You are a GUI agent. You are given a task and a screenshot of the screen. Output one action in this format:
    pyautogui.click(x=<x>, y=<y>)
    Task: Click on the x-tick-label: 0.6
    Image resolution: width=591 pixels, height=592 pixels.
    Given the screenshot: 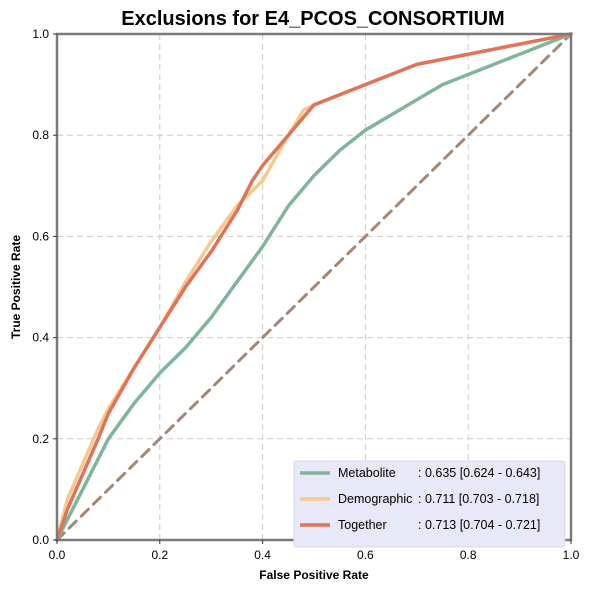 What is the action you would take?
    pyautogui.click(x=365, y=555)
    